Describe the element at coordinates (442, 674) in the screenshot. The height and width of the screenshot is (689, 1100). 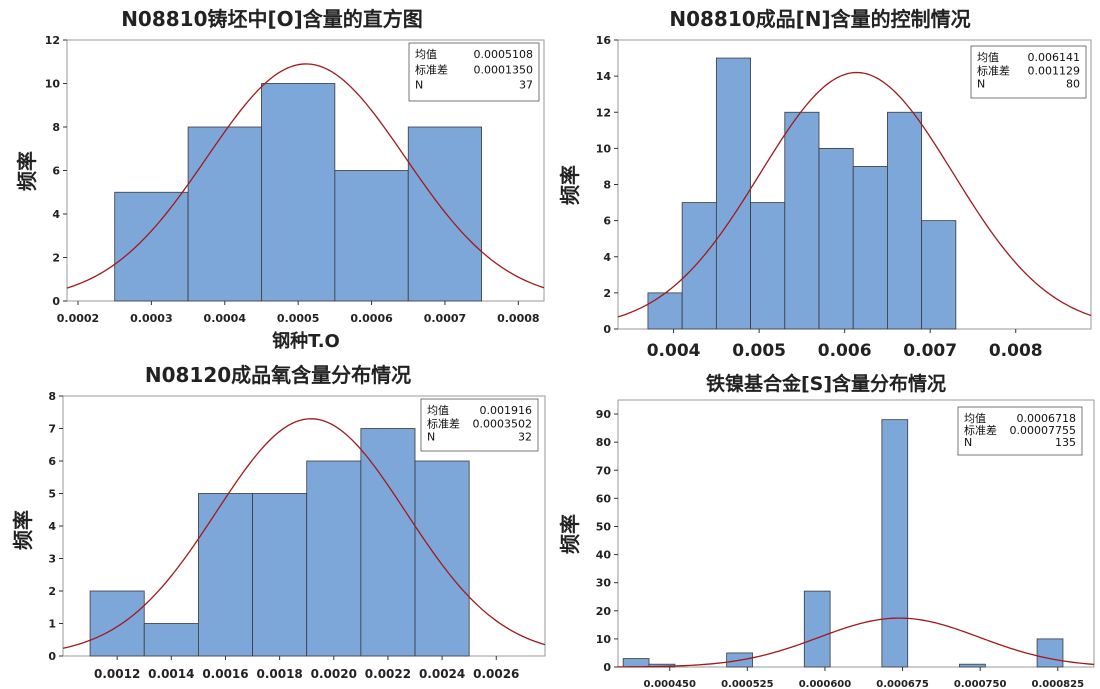
I see `x-tick-label: 0.0024` at that location.